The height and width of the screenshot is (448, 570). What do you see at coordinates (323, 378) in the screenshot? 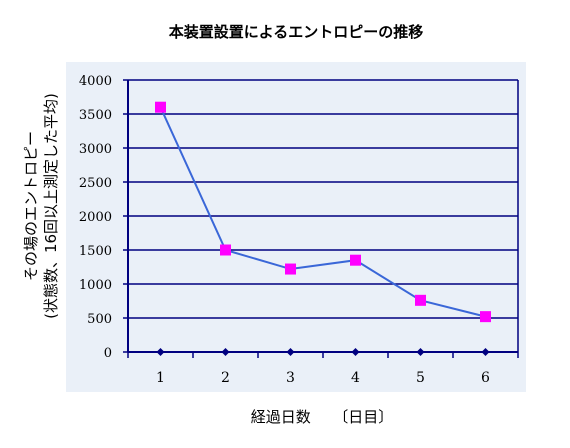
I see `x-tick-labels: 1 2 3 4 5 6` at bounding box center [323, 378].